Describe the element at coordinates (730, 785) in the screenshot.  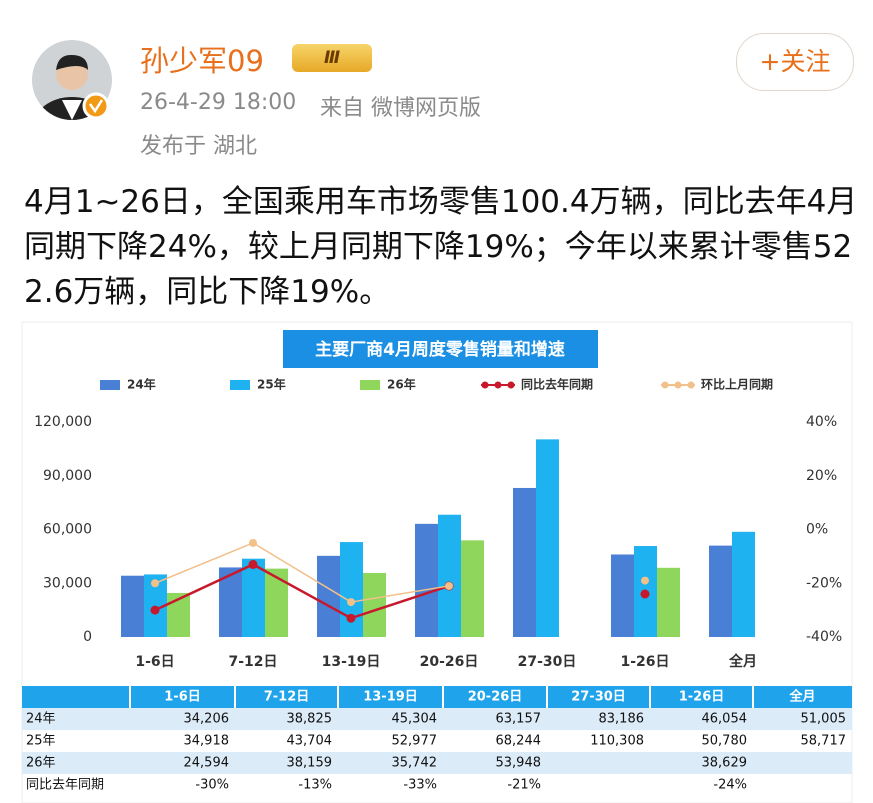
I see `table-cell: -24%` at that location.